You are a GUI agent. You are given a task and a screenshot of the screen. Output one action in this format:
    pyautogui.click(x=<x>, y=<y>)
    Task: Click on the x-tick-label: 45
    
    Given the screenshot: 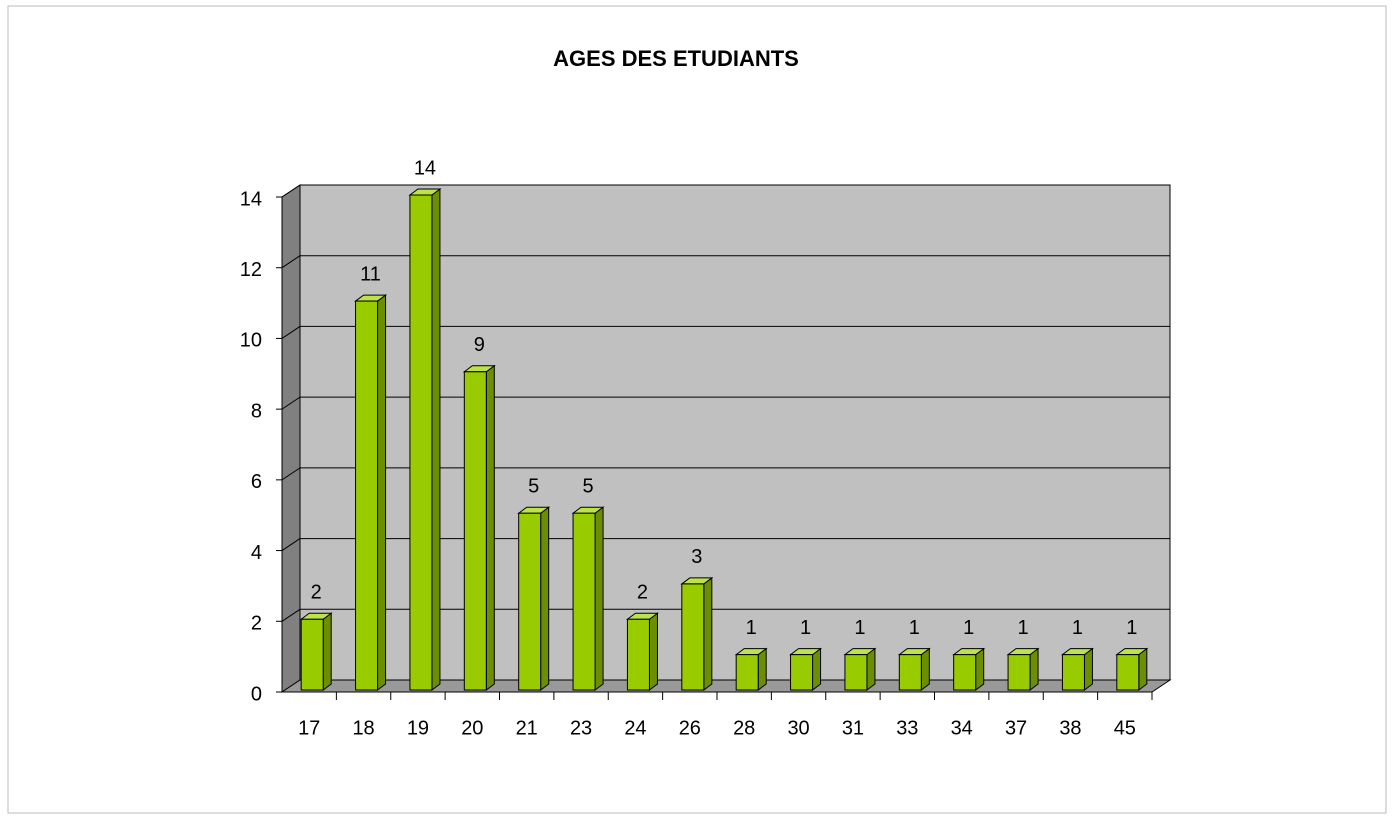 What is the action you would take?
    pyautogui.click(x=1125, y=728)
    